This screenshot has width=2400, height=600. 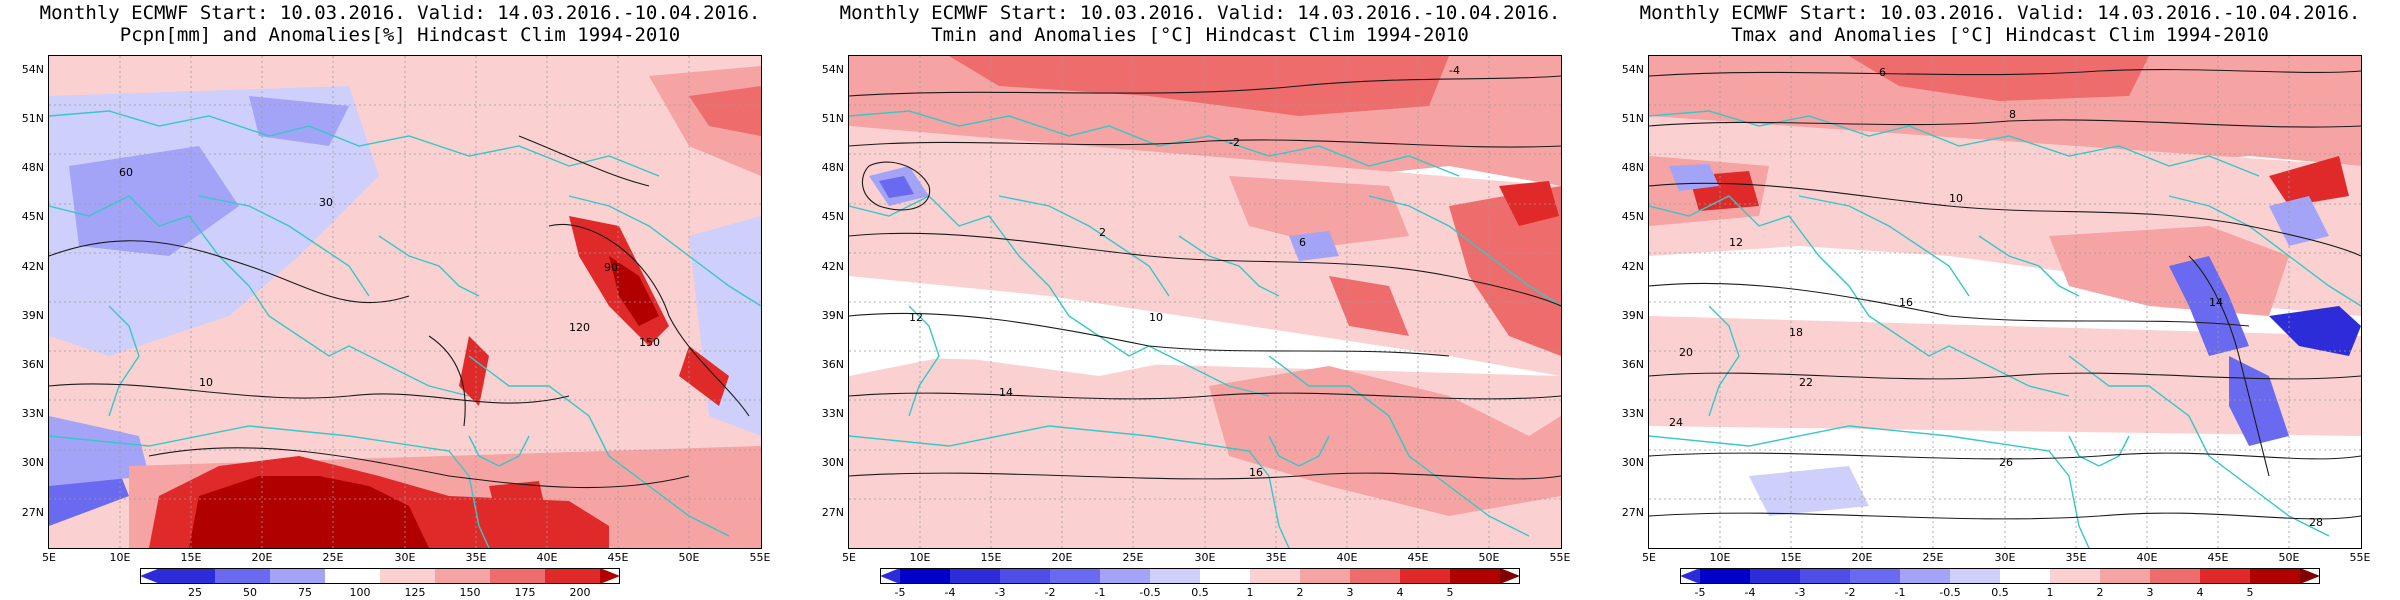 What do you see at coordinates (916, 317) in the screenshot?
I see `contour-label: 12` at bounding box center [916, 317].